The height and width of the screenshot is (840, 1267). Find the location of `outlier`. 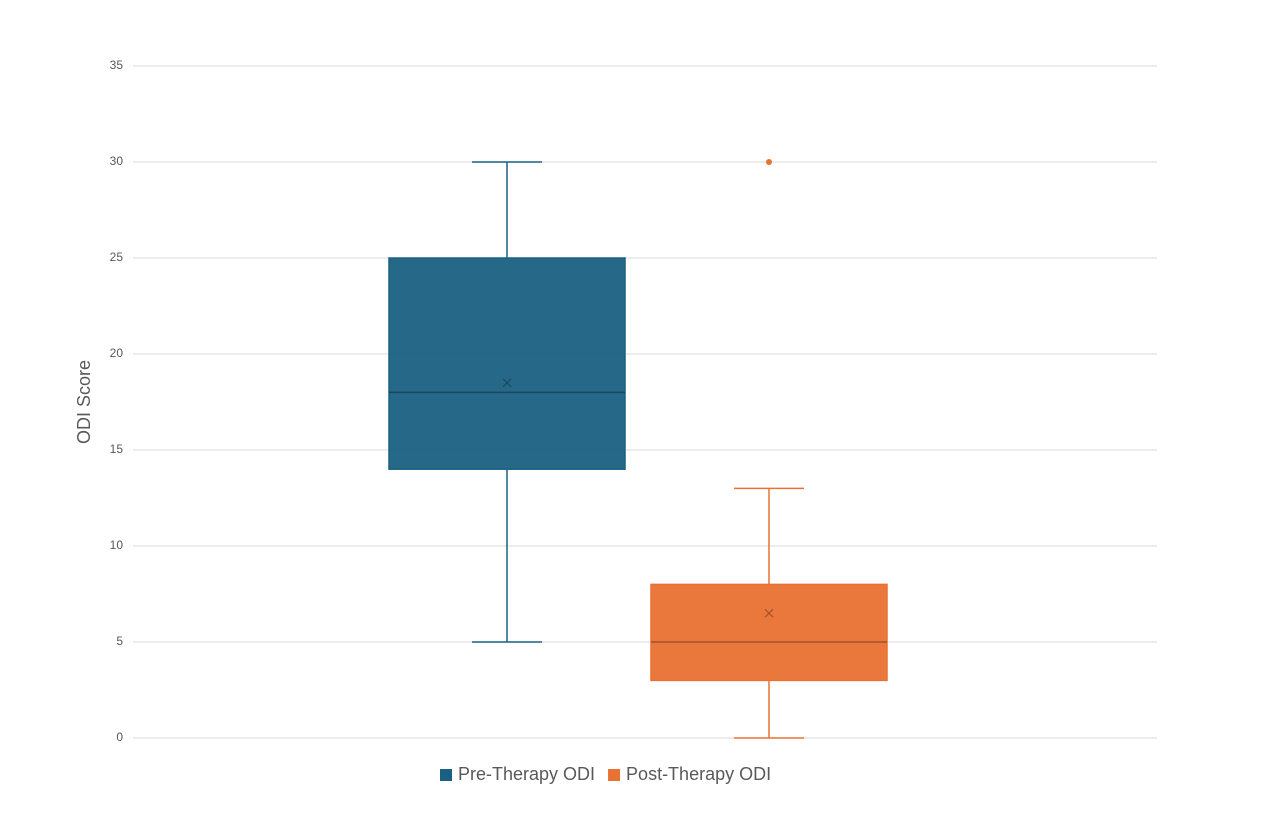

outlier is located at coordinates (769, 162).